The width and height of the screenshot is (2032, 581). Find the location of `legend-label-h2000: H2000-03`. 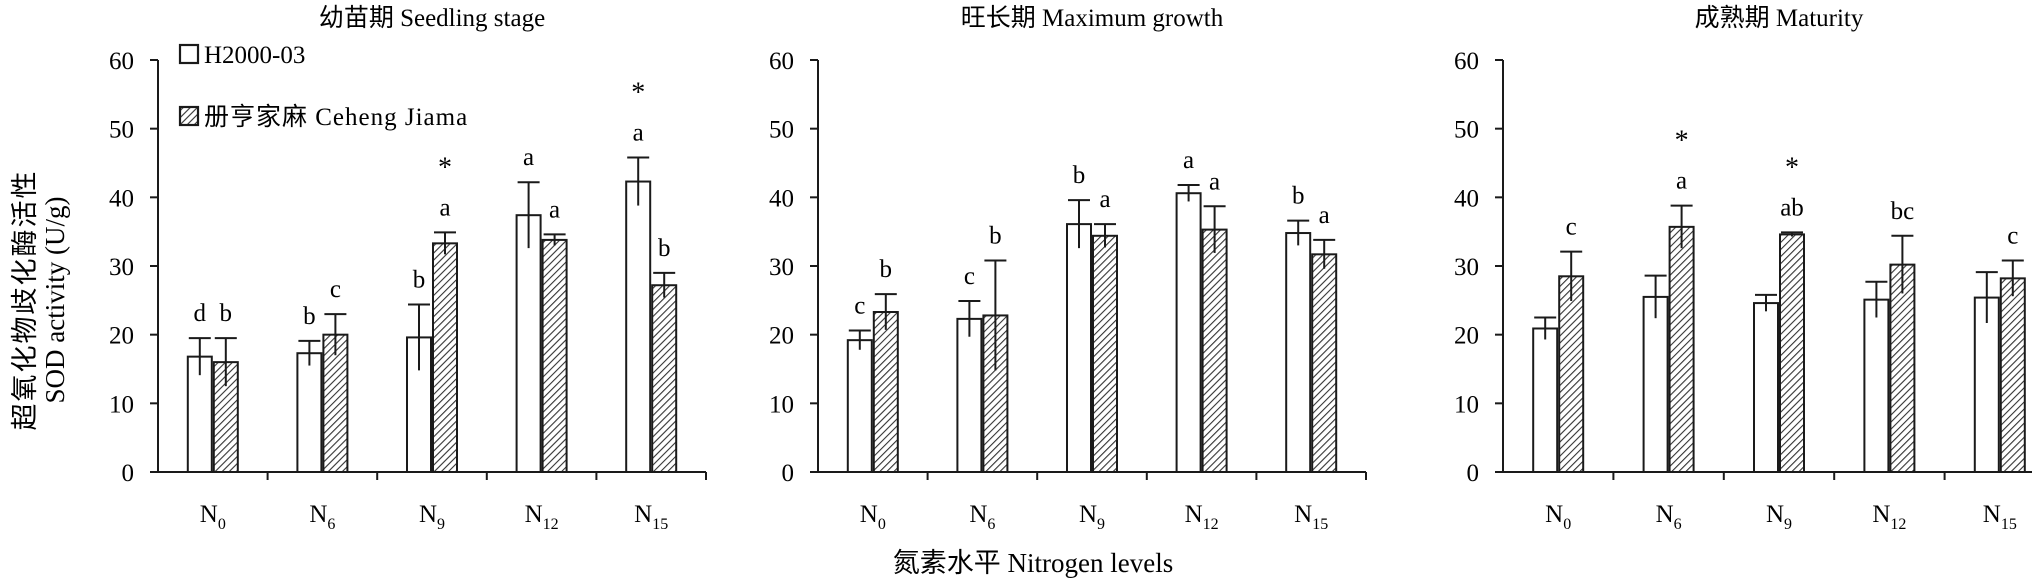

legend-label-h2000: H2000-03 is located at coordinates (254, 55).